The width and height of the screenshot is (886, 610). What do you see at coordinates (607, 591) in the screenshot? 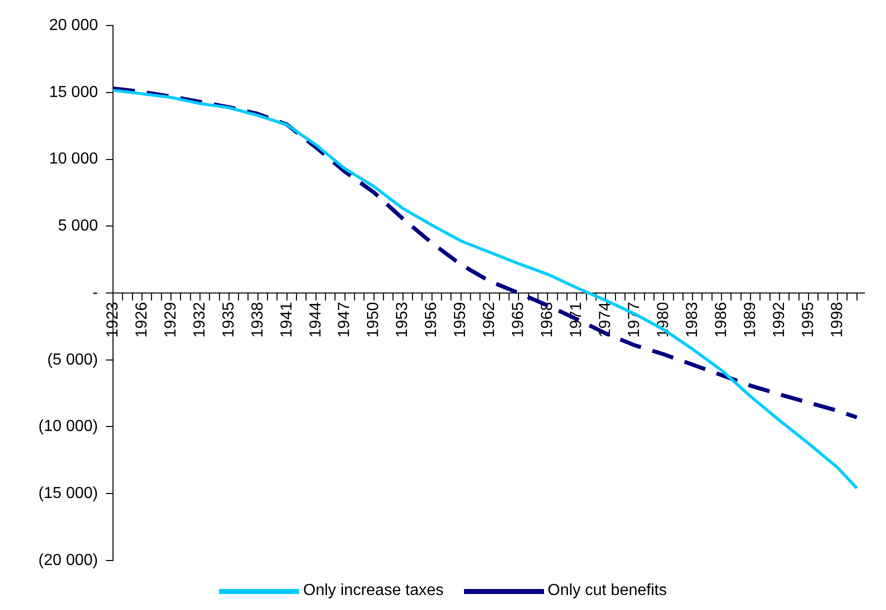
I see `legend-label: Only cut benefits` at bounding box center [607, 591].